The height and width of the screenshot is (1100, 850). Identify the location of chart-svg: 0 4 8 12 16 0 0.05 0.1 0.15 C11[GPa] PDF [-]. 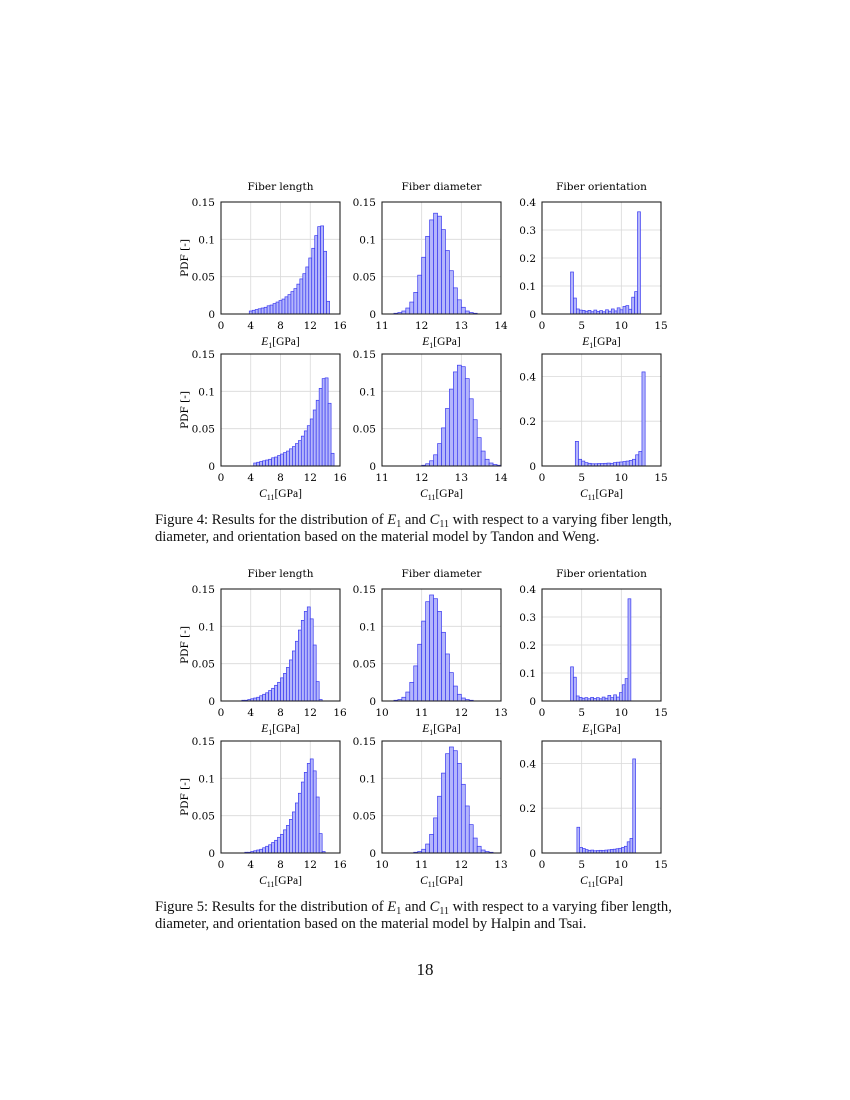
(263, 425).